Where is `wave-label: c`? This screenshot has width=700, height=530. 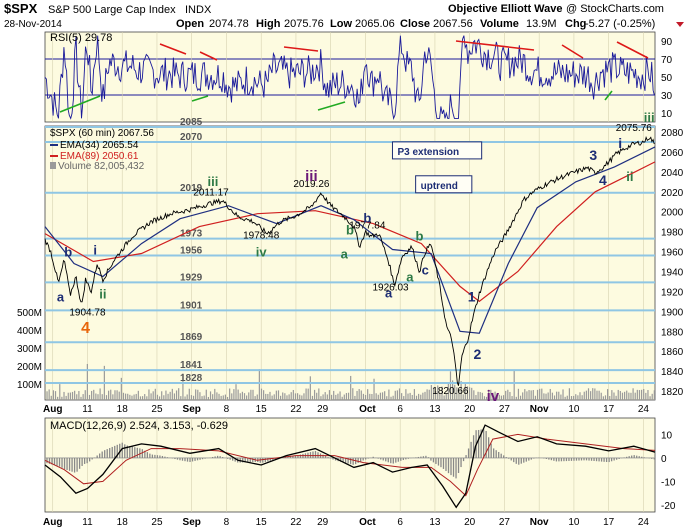
wave-label: c is located at coordinates (425, 269).